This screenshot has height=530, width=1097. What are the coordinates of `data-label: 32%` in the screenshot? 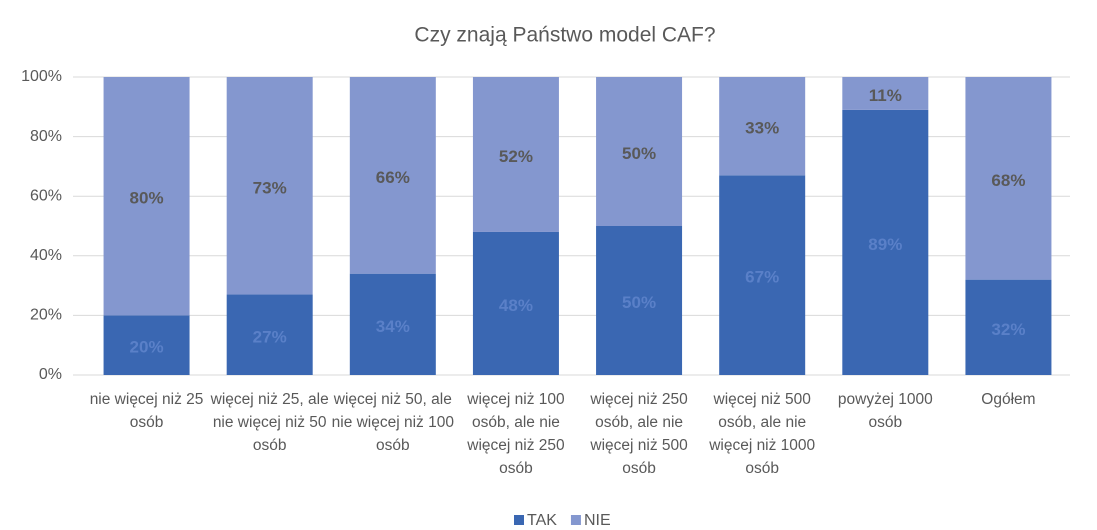 It's located at (1008, 329).